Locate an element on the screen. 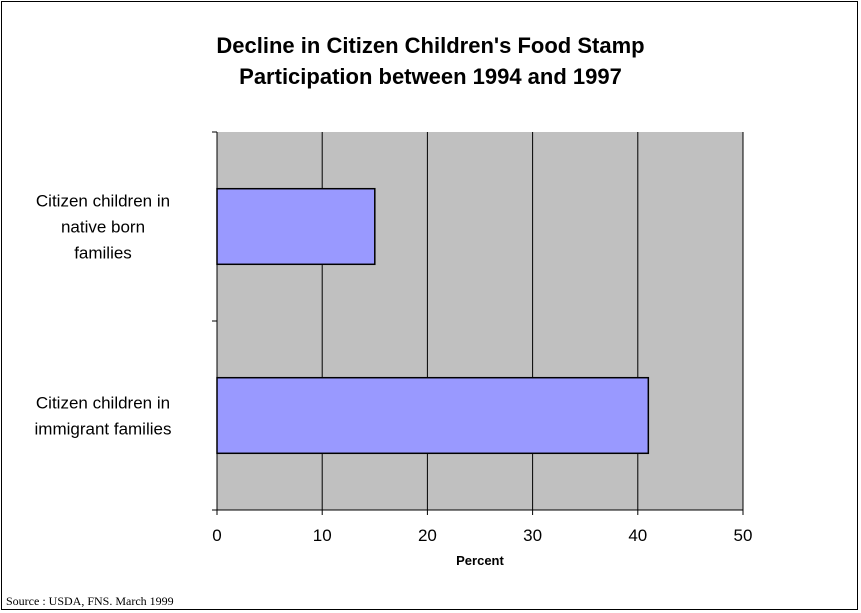  category-label: immigrant families is located at coordinates (103, 429).